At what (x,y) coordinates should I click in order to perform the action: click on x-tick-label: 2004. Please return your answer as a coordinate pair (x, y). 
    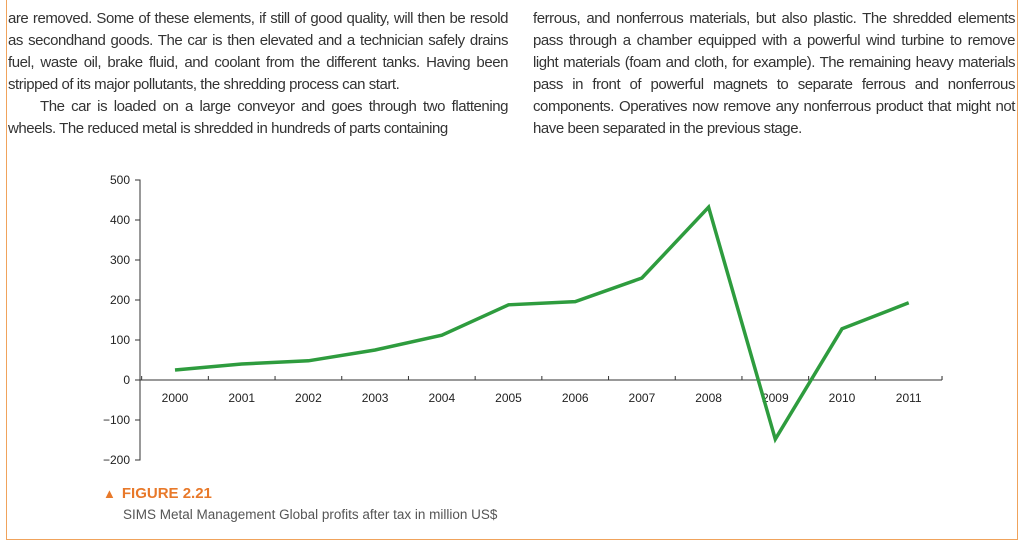
    Looking at the image, I should click on (441, 398).